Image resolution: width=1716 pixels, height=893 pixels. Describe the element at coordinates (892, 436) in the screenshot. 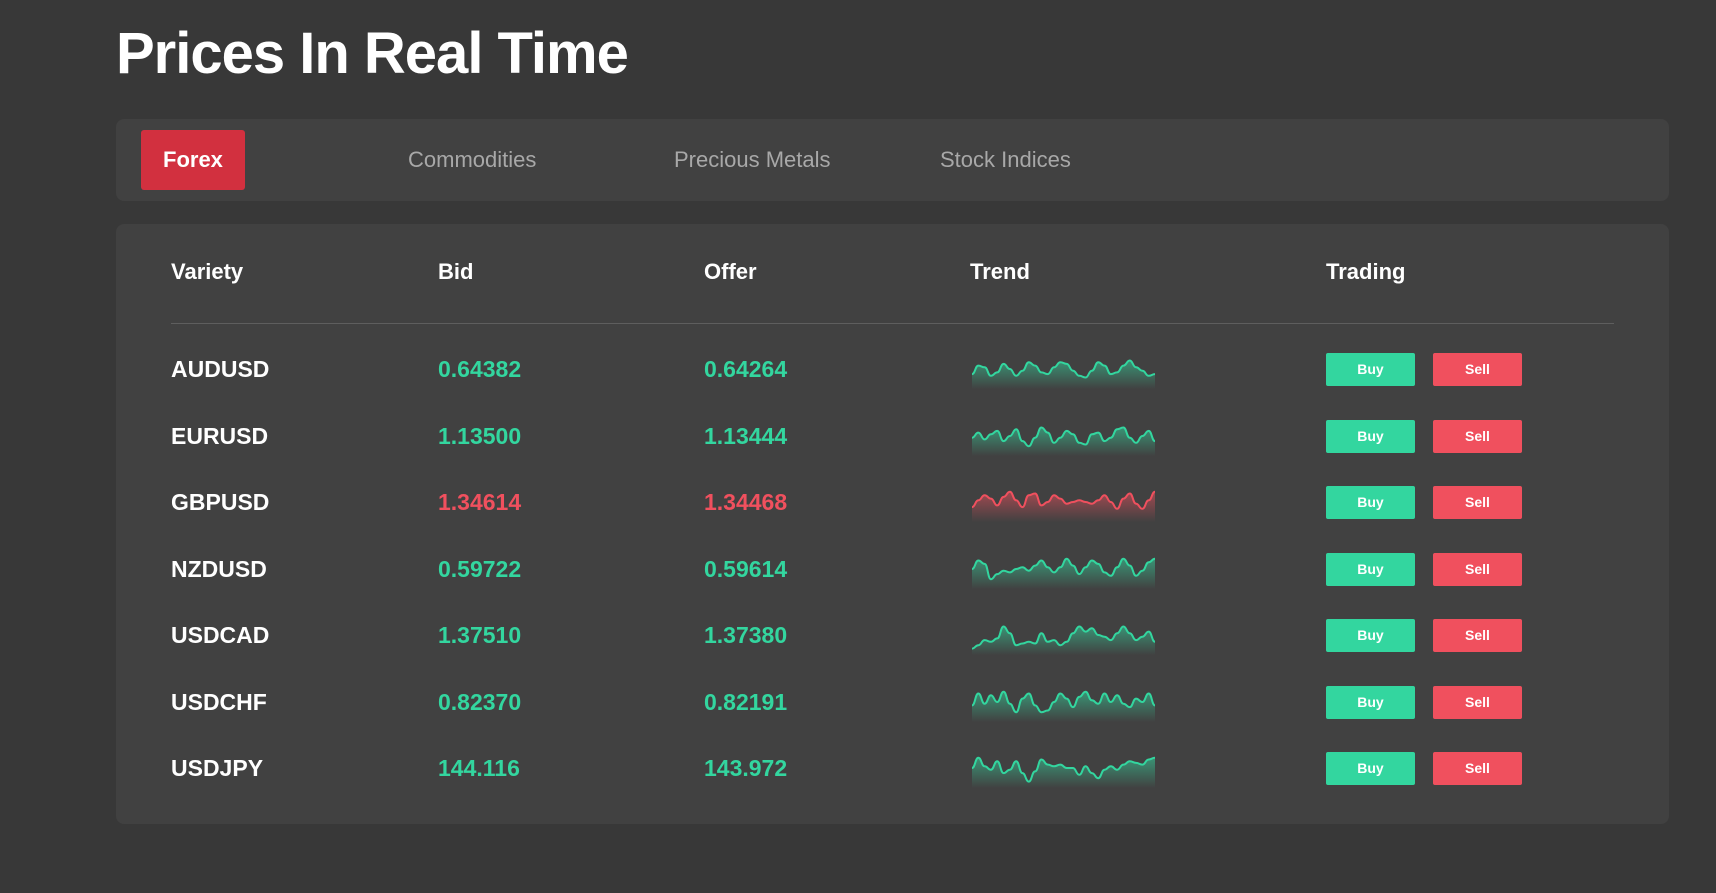

I see `table-row: EURUSD 1.13500 1.13444 Buy Sell` at that location.